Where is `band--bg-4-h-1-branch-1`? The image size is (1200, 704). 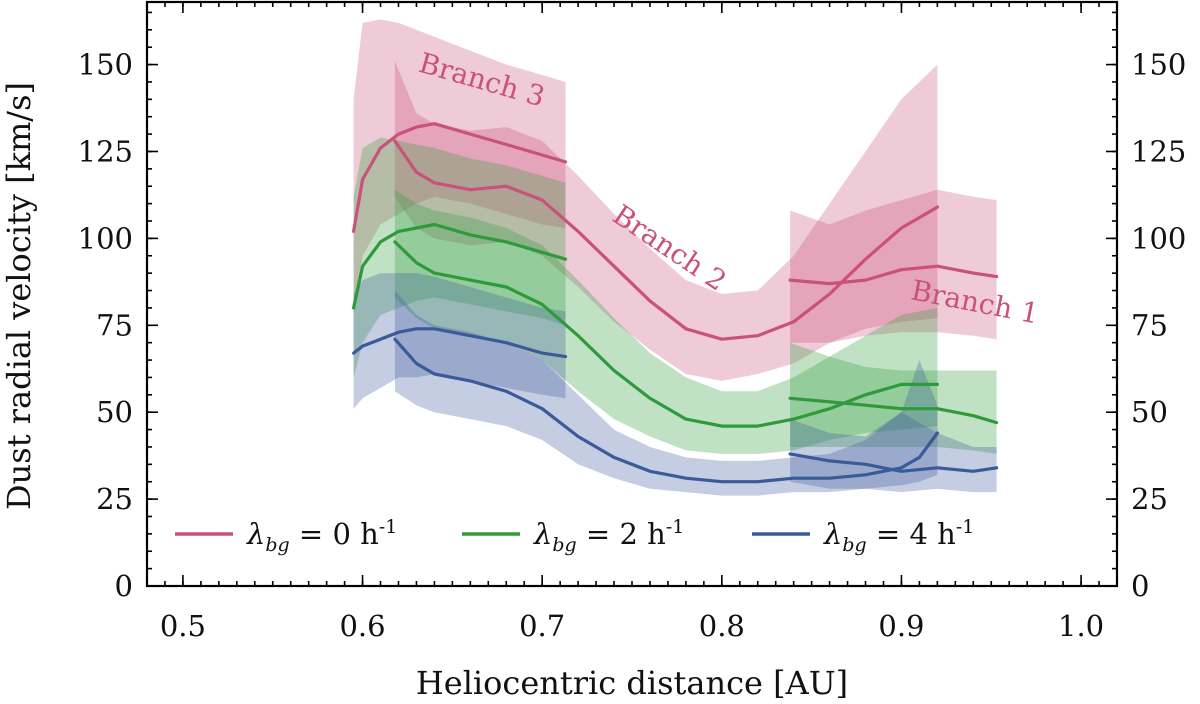 band--bg-4-h-1-branch-1 is located at coordinates (893, 452).